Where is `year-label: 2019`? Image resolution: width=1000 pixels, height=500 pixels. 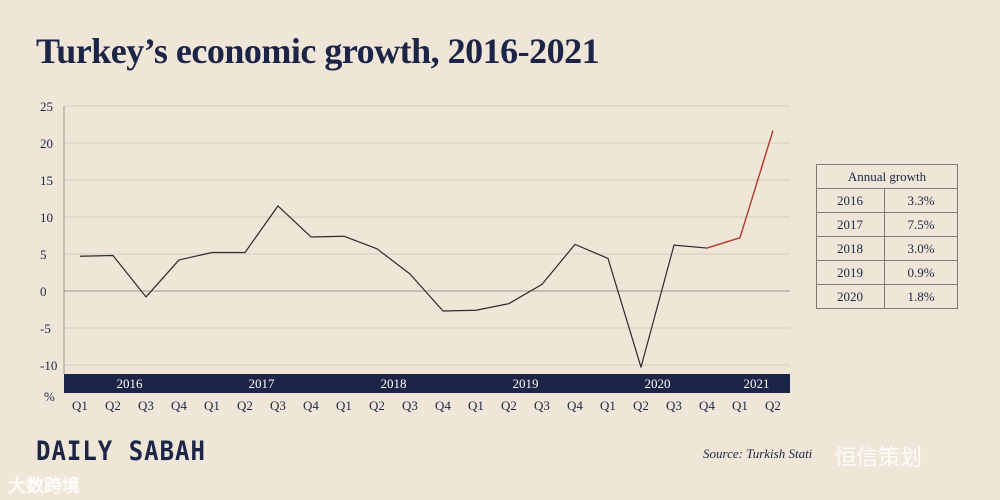 year-label: 2019 is located at coordinates (526, 383).